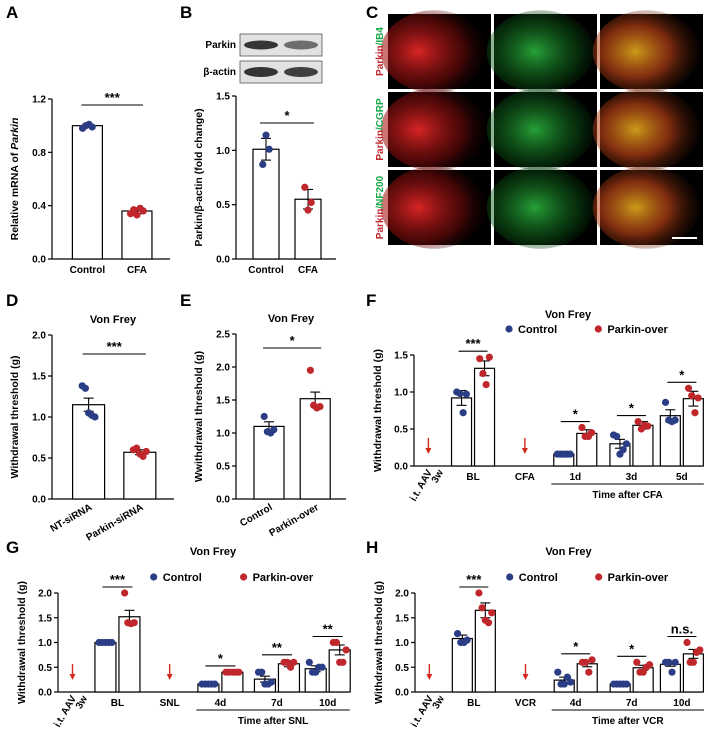  What do you see at coordinates (646, 129) in the screenshot?
I see `micro-tissue` at bounding box center [646, 129].